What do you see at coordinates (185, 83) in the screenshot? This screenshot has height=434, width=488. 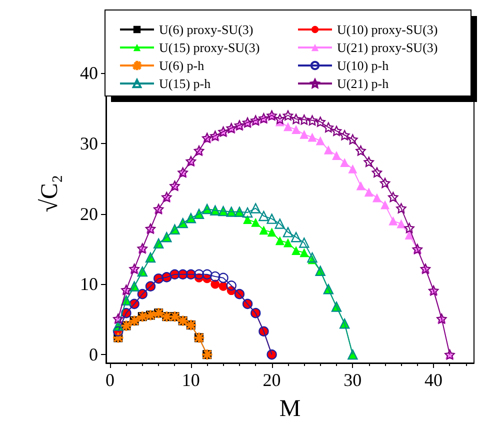 I see `legend-label: U(15) p-h` at bounding box center [185, 83].